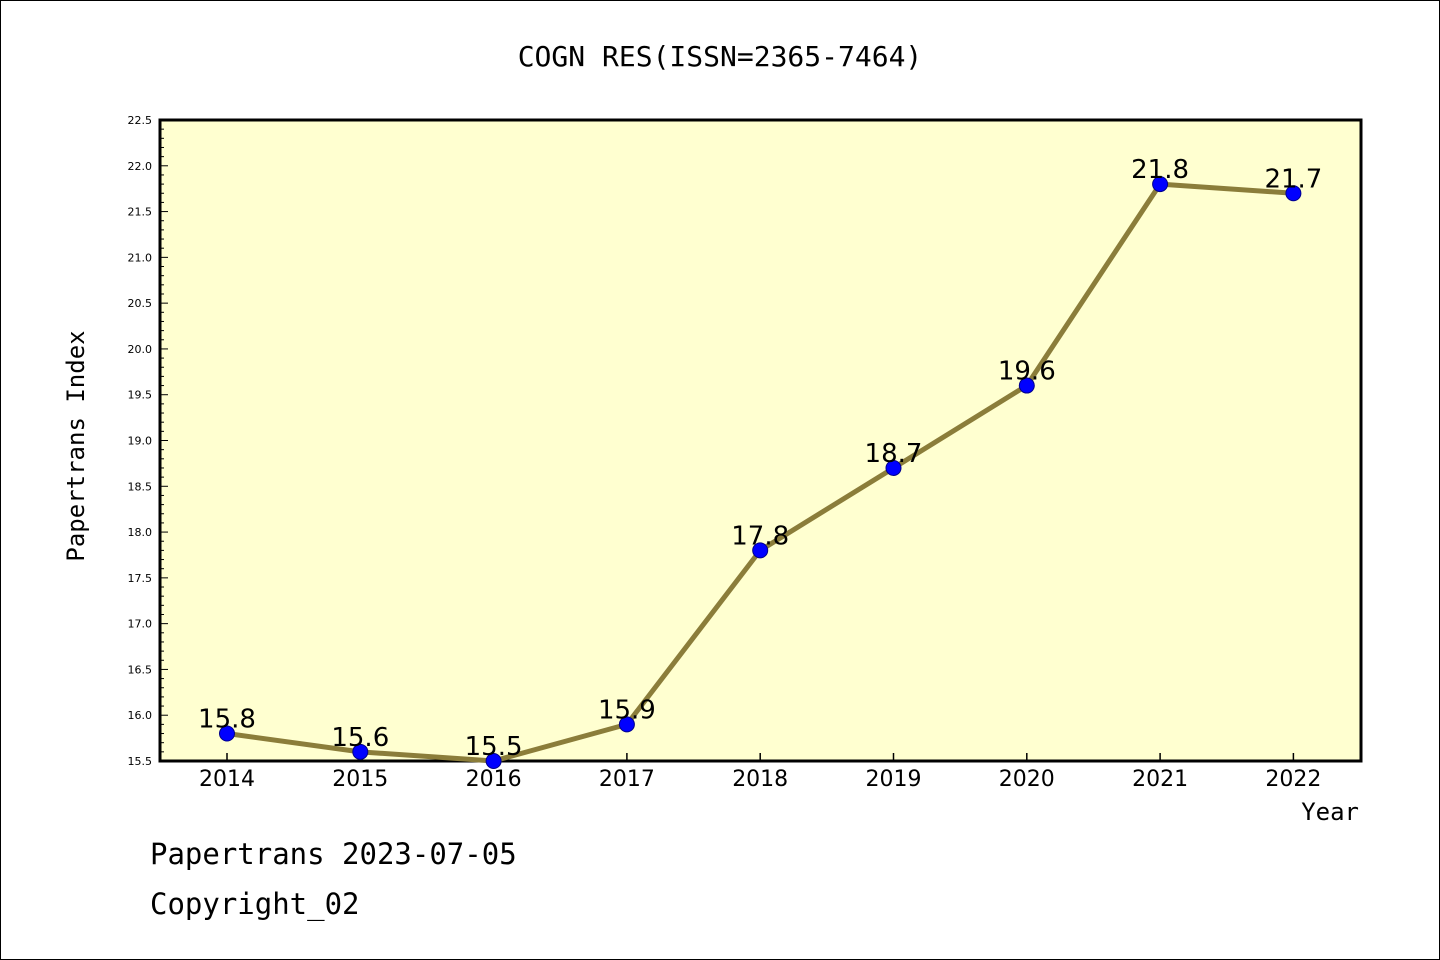 This screenshot has height=960, width=1440. Describe the element at coordinates (1160, 779) in the screenshot. I see `x-tick-label: 2021` at that location.